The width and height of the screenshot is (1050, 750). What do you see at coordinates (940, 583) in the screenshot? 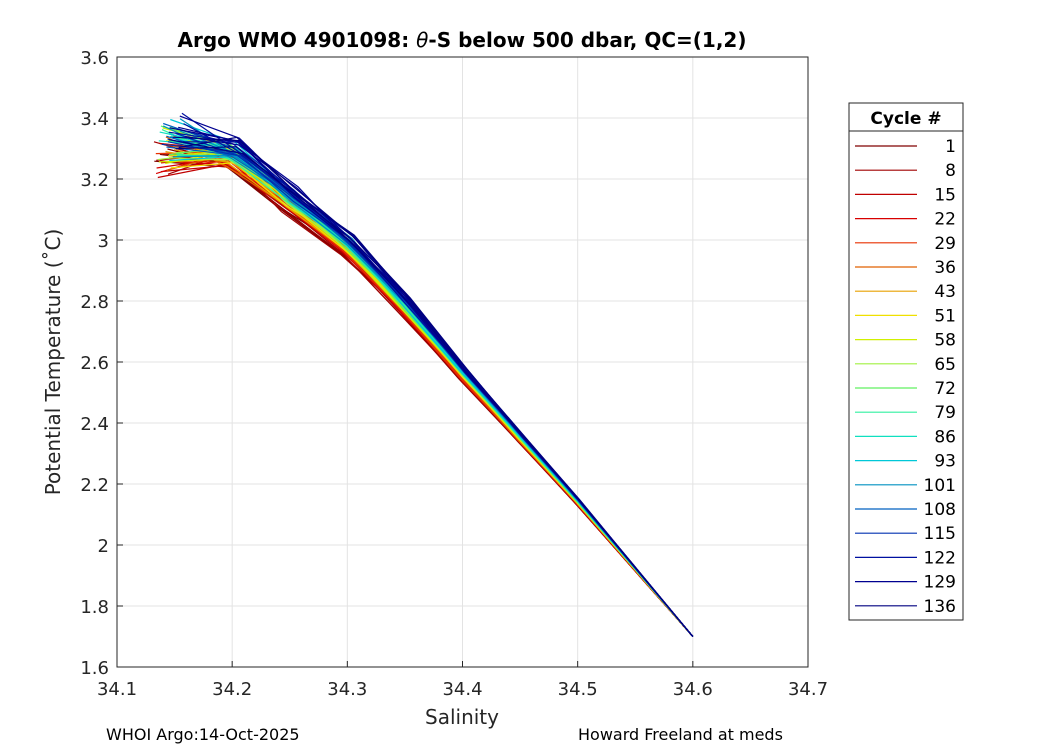
I see `legend-label-129: 129` at bounding box center [940, 583].